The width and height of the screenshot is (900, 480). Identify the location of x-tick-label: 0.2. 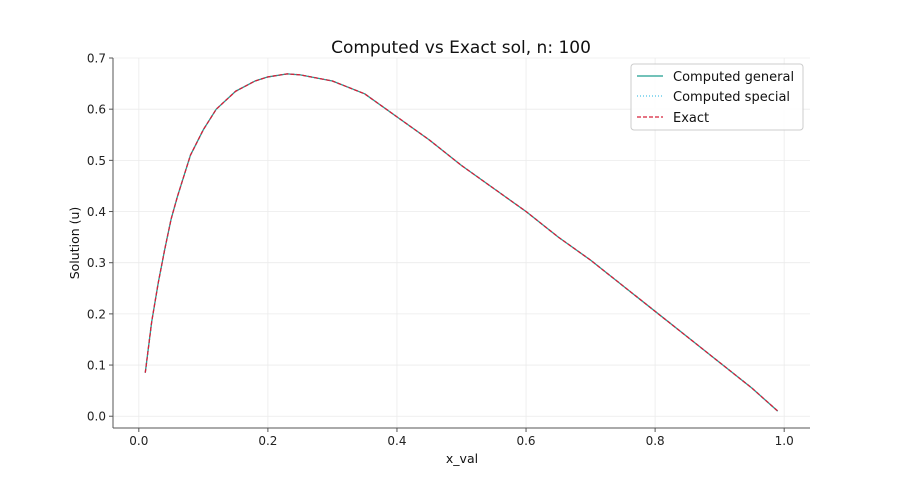
(267, 441).